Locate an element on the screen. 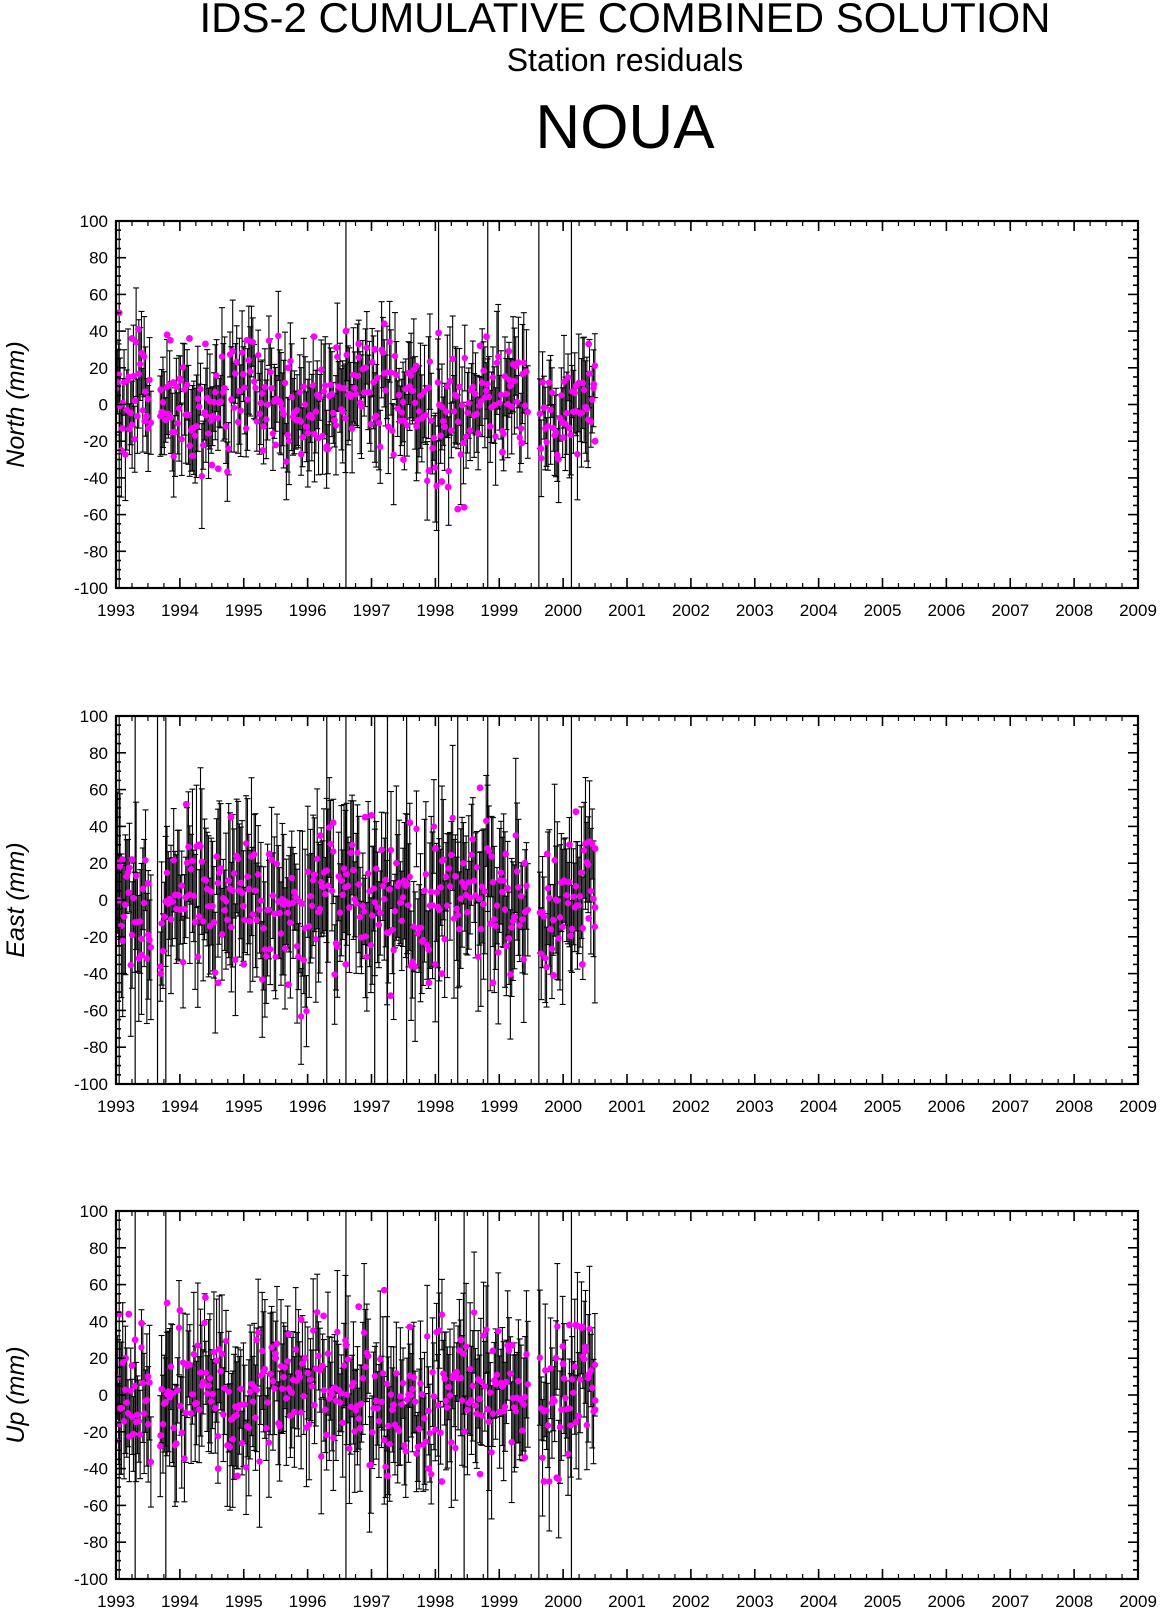  y-tick-label: -60 is located at coordinates (95, 1010).